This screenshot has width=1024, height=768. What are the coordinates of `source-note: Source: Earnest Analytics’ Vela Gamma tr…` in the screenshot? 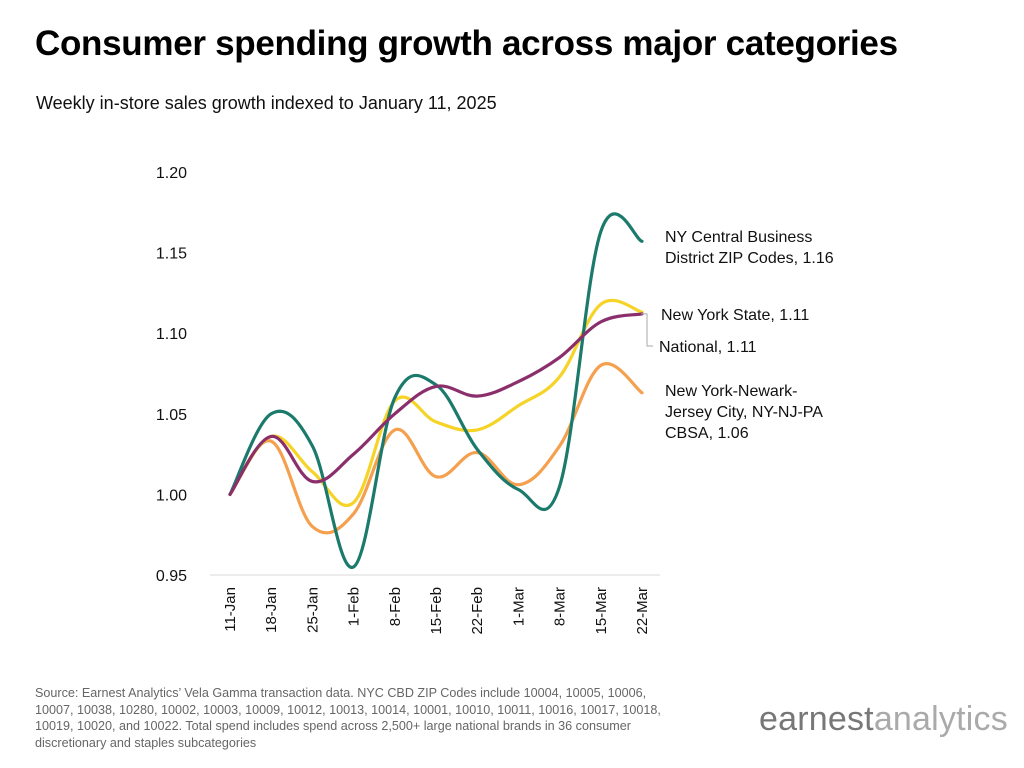 It's located at (348, 718).